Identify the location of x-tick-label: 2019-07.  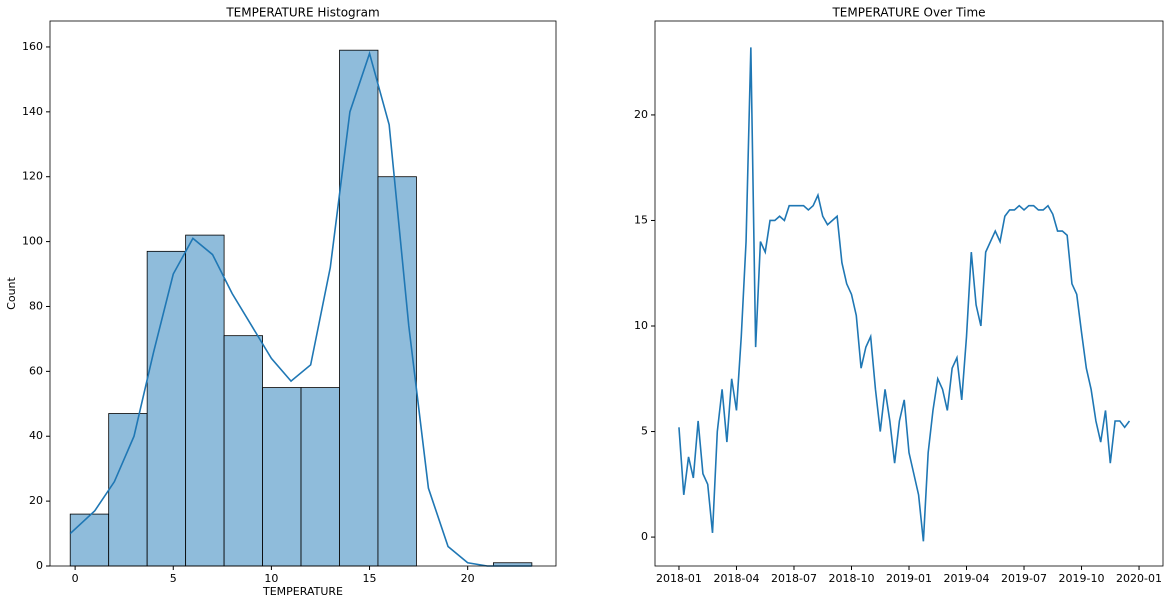
(1024, 578).